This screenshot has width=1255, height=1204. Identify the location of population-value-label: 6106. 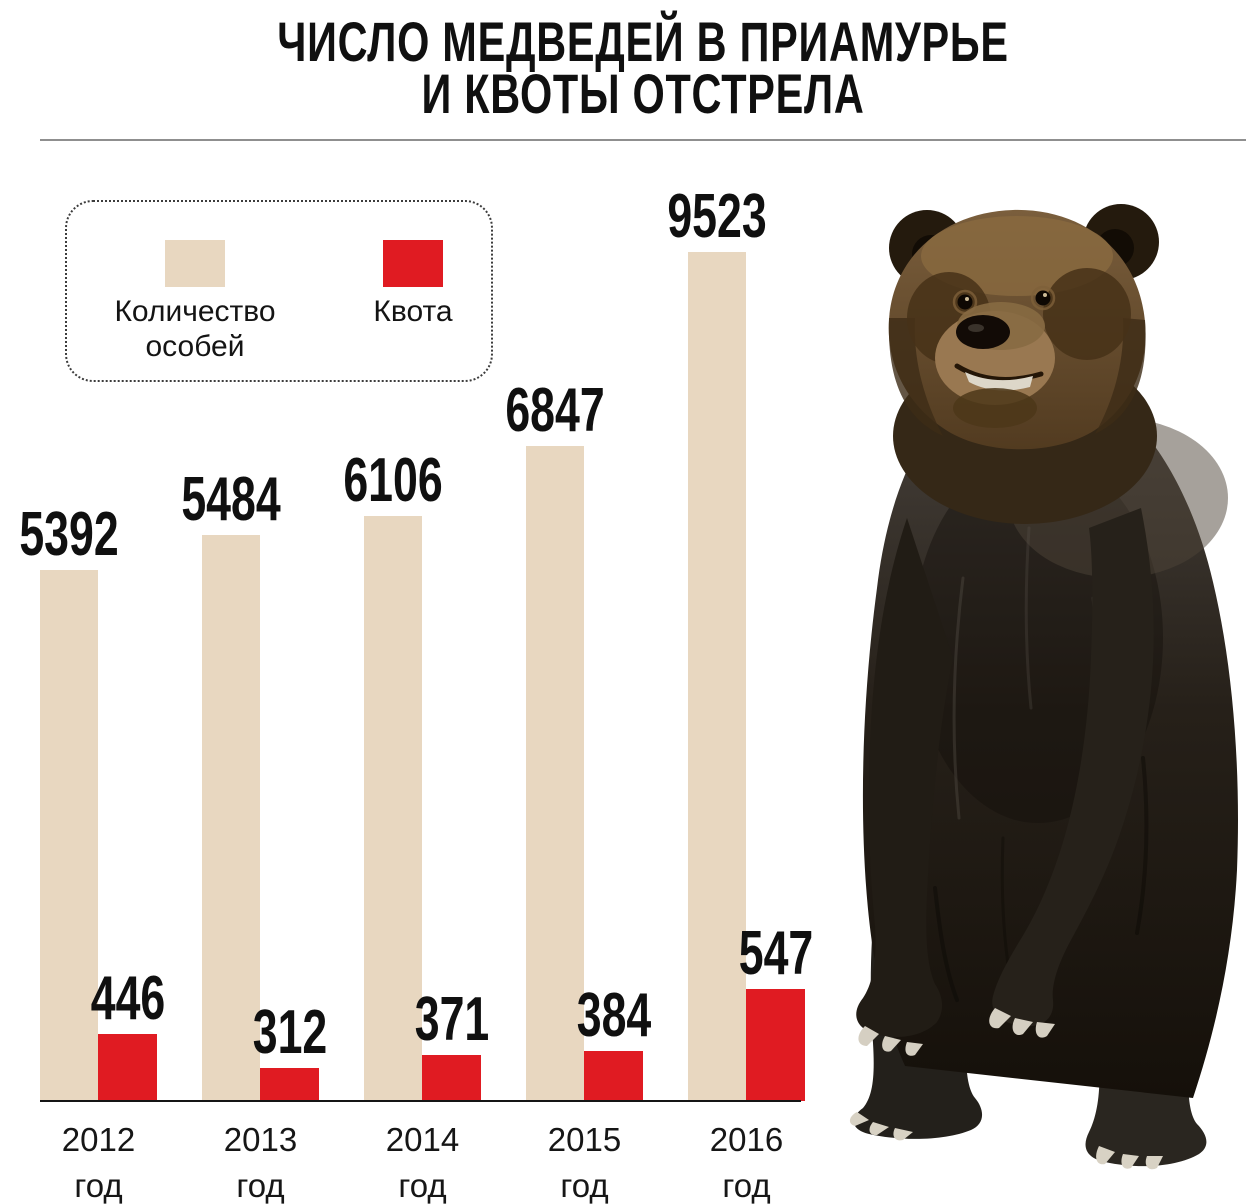
(393, 480).